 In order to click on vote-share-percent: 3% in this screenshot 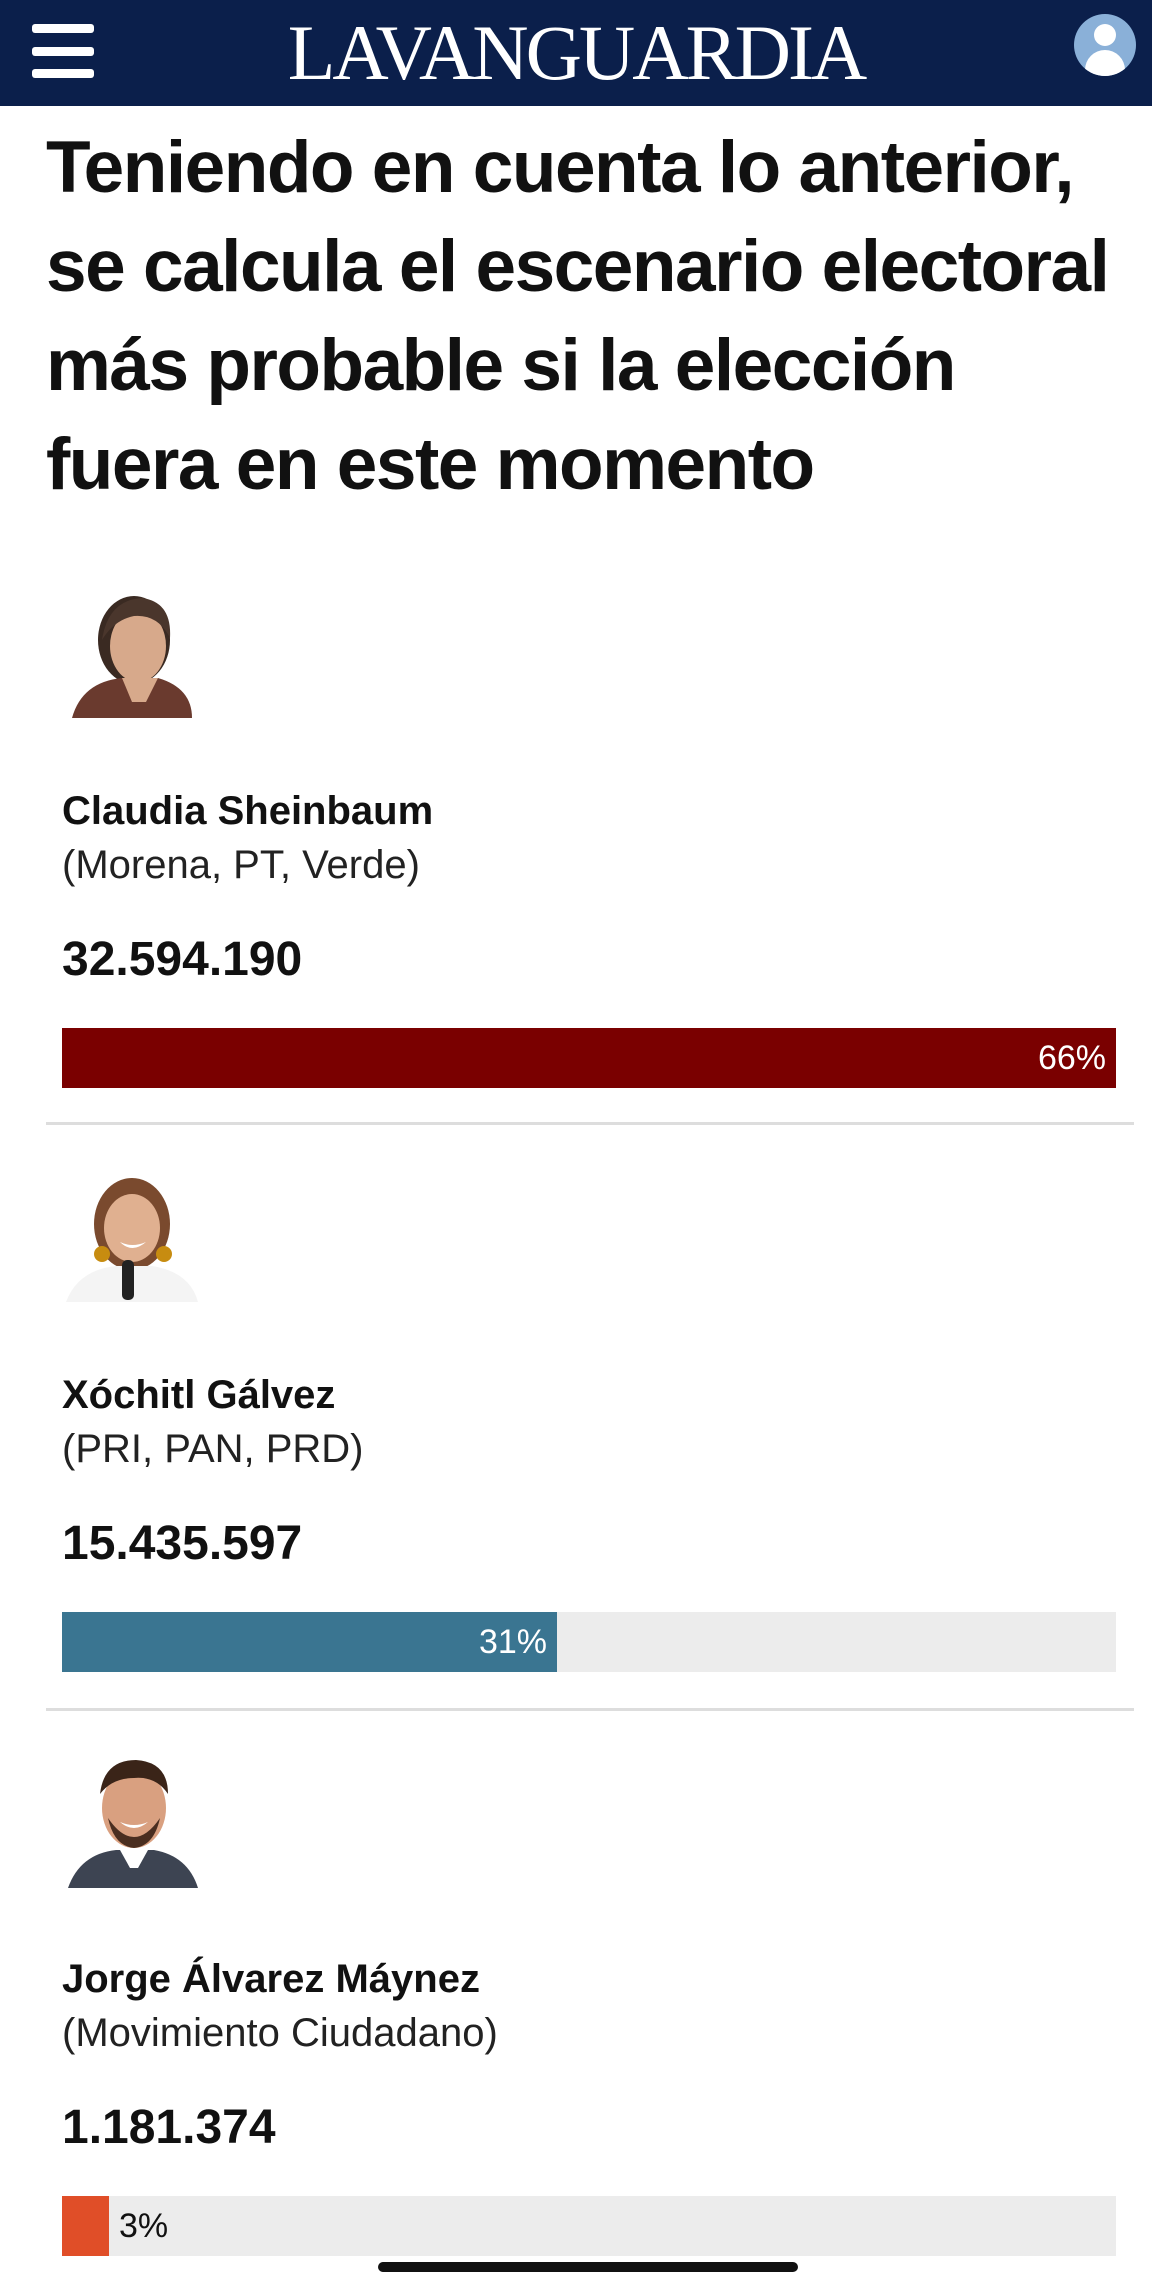, I will do `click(144, 2226)`.